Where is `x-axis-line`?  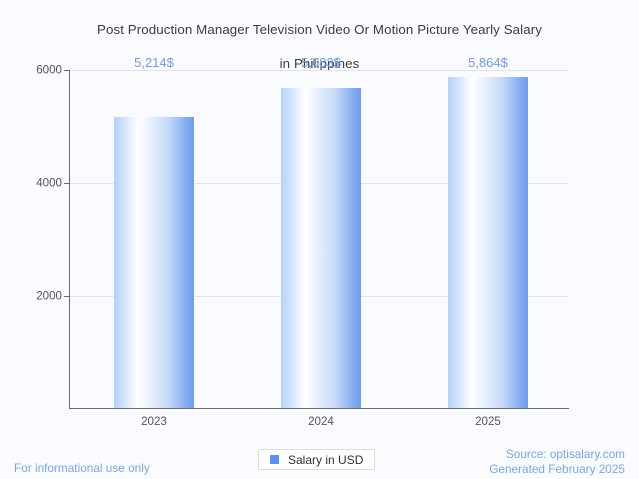 x-axis-line is located at coordinates (319, 408).